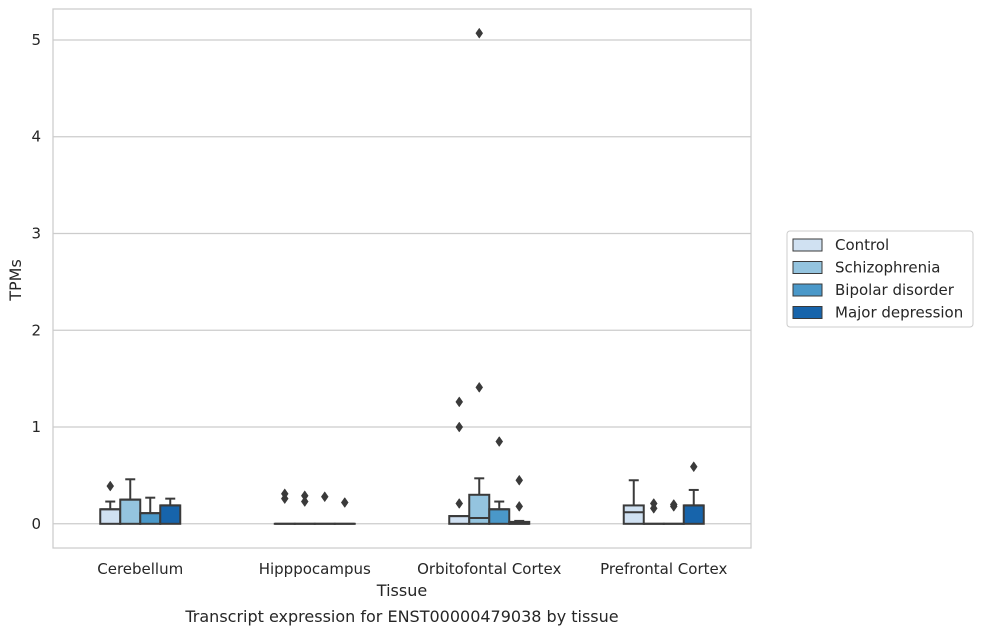 This screenshot has height=634, width=983. I want to click on x-tick-label: Hipppocampus, so click(315, 569).